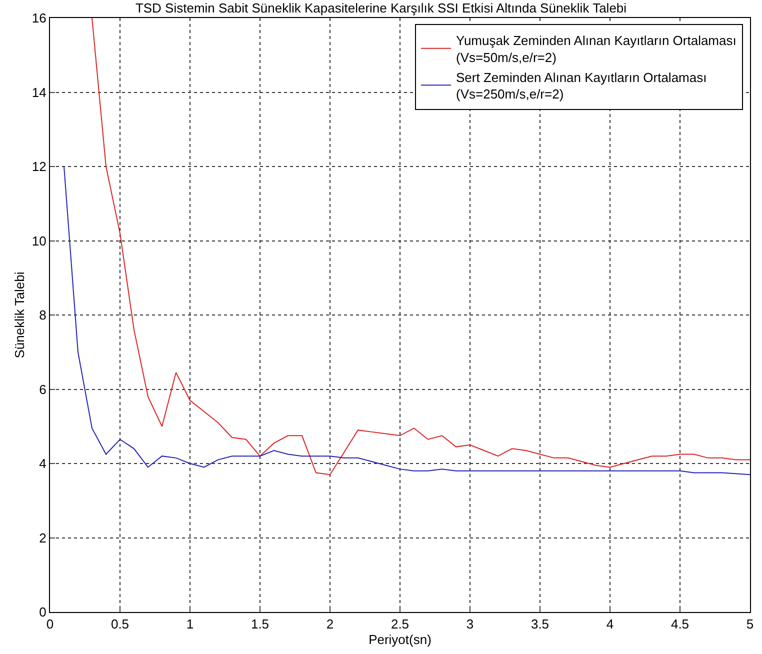 This screenshot has width=762, height=654. What do you see at coordinates (120, 624) in the screenshot?
I see `x-tick-label: 0.5` at bounding box center [120, 624].